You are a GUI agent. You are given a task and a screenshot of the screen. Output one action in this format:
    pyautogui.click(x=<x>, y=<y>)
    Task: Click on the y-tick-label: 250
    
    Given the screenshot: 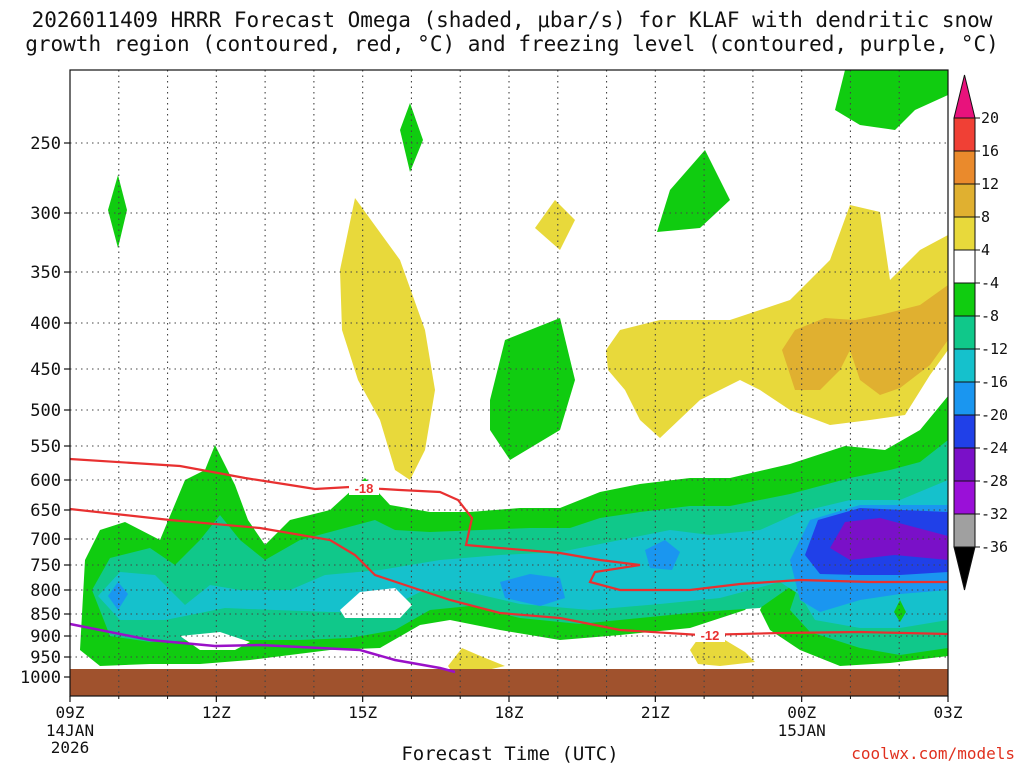 What is the action you would take?
    pyautogui.click(x=45, y=144)
    